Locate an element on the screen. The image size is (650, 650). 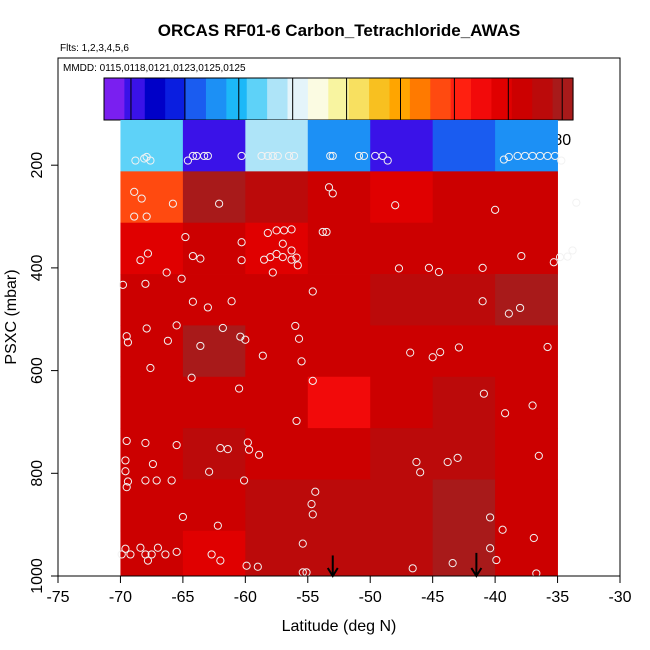
y-tick-label: 600 is located at coordinates (37, 370).